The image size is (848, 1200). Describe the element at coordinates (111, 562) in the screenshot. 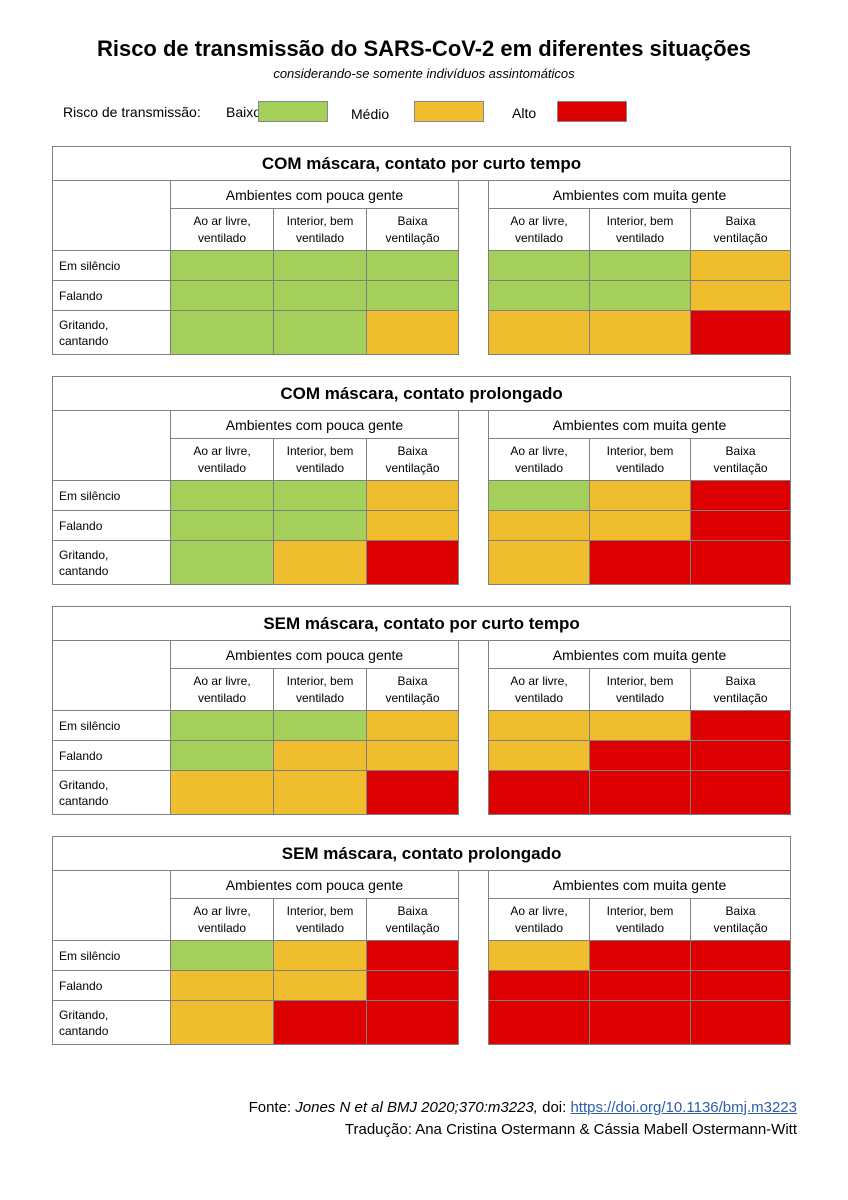

I see `row-label: Gritando, cantando` at that location.